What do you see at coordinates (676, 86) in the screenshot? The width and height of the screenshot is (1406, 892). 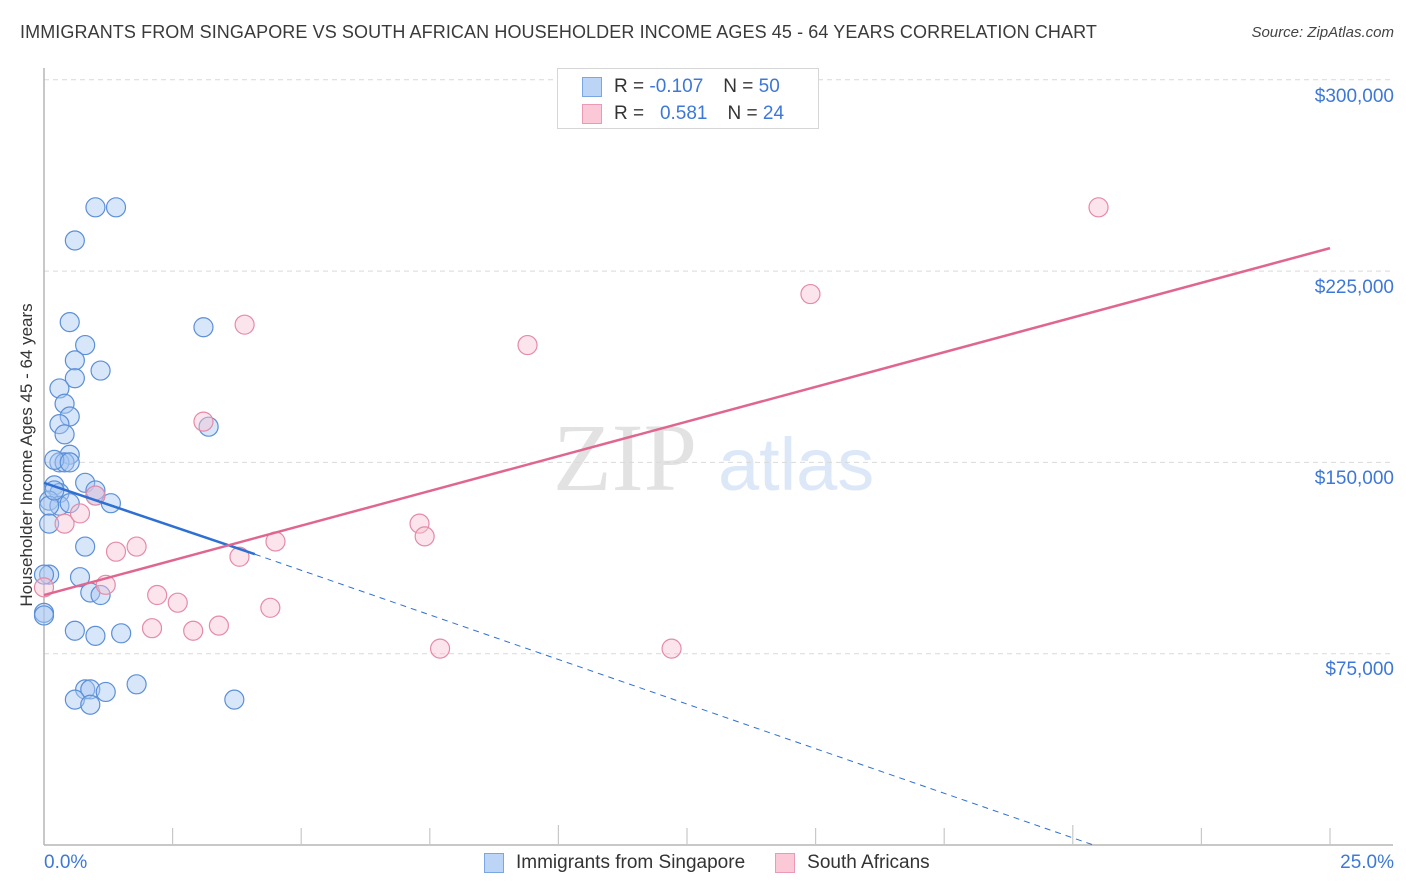 I see `r-value: -0.107` at bounding box center [676, 86].